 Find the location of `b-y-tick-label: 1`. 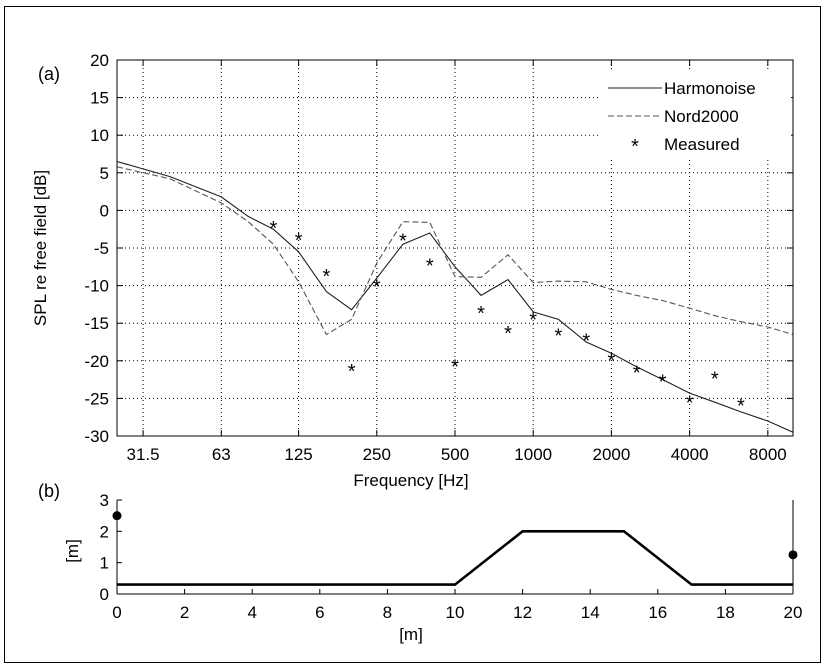

b-y-tick-label: 1 is located at coordinates (104, 563).